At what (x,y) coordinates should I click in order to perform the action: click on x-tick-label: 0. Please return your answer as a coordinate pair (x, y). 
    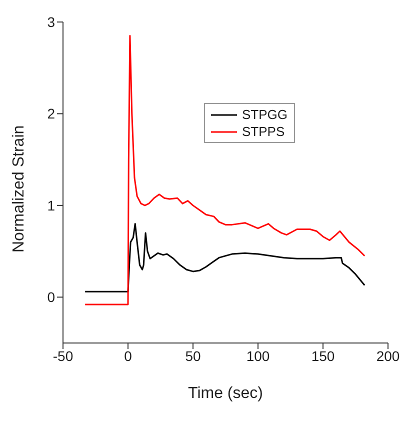
    Looking at the image, I should click on (128, 356).